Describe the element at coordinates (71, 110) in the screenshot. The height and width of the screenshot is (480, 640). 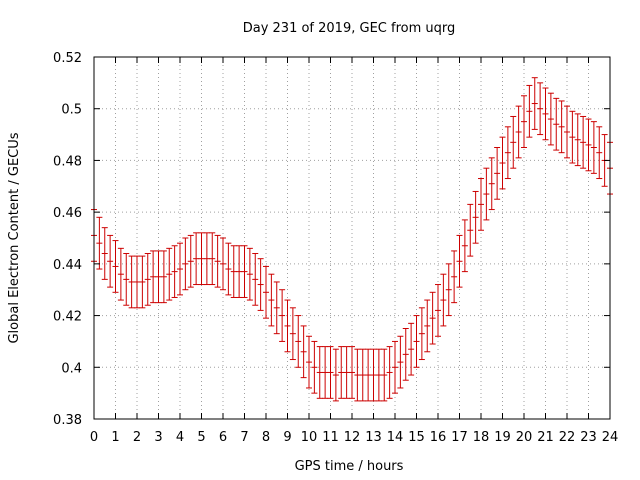
I see `y-tick-label: 0.5` at that location.